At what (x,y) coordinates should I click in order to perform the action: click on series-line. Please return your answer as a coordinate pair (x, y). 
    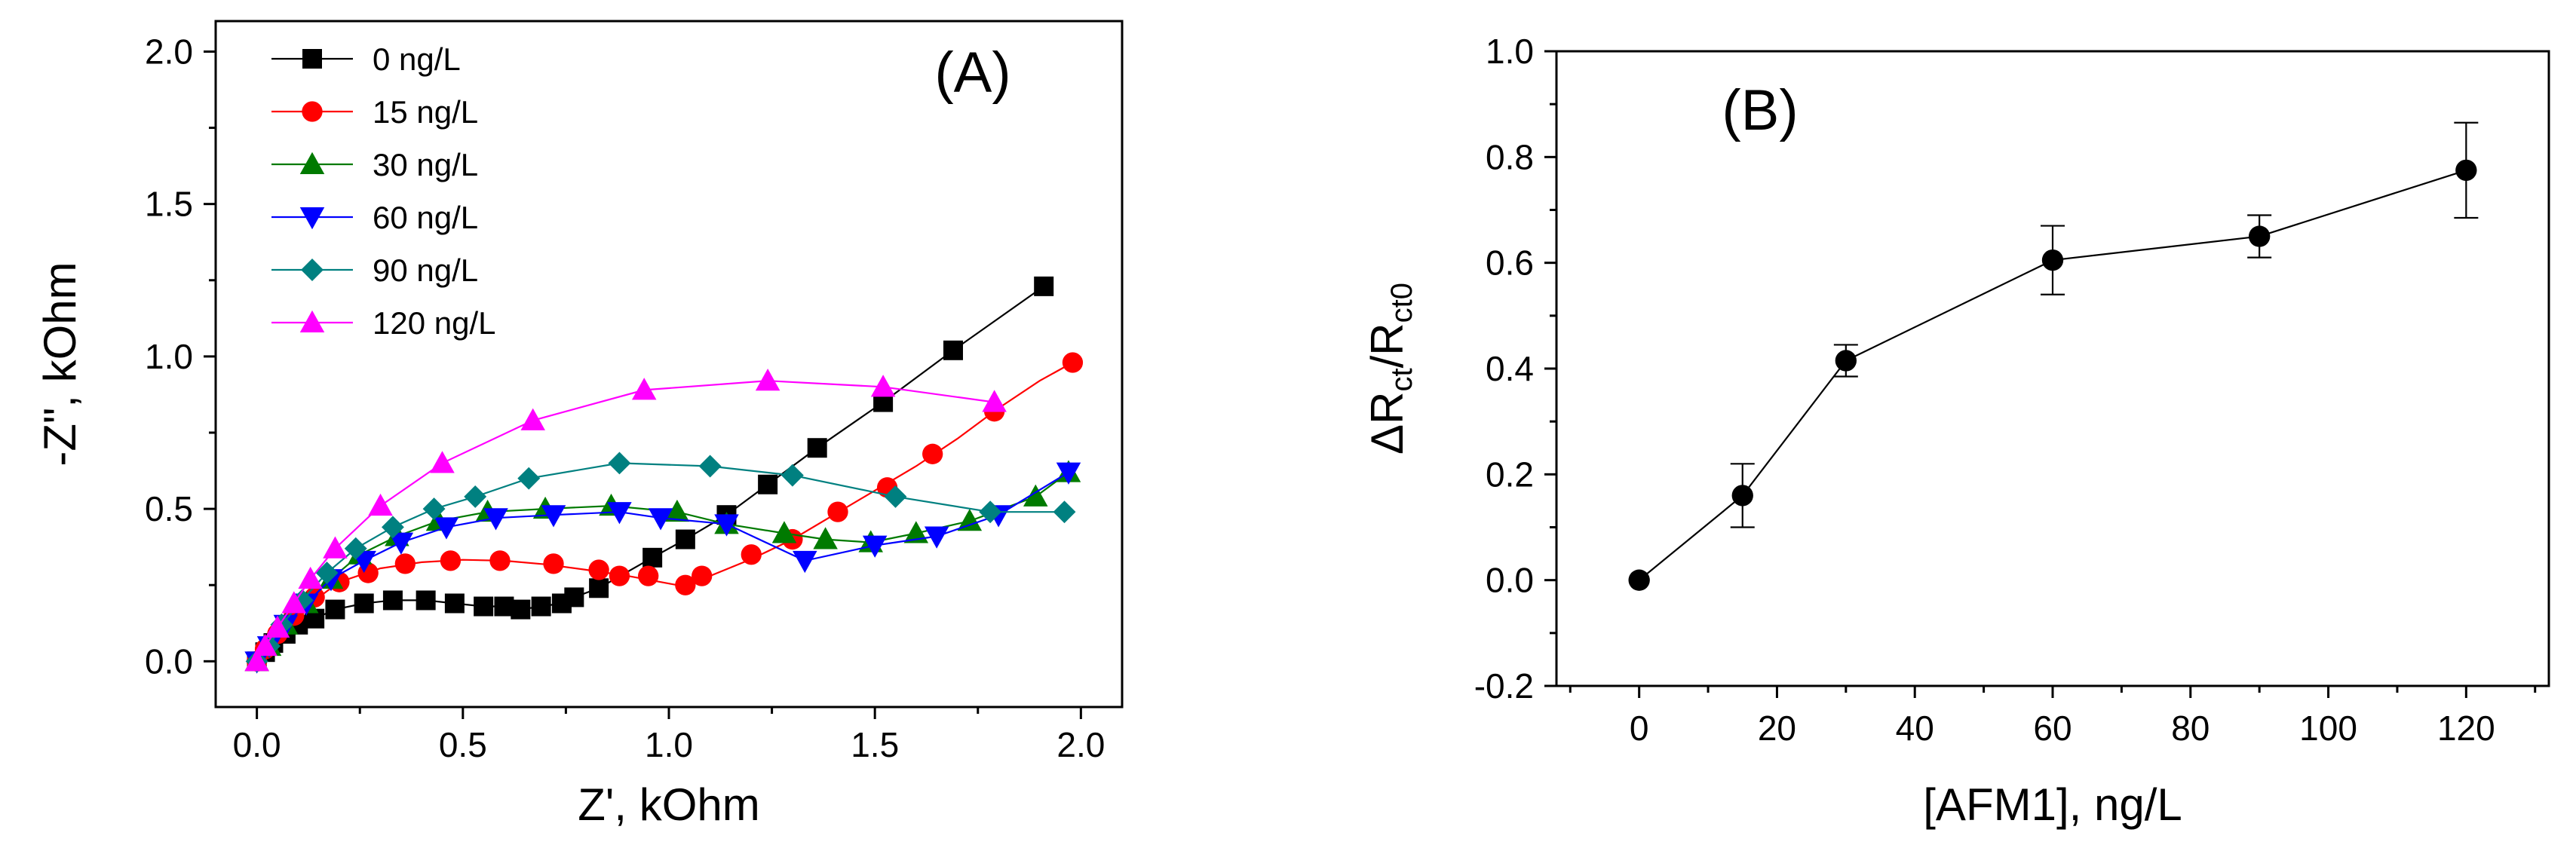
    Looking at the image, I should click on (625, 521).